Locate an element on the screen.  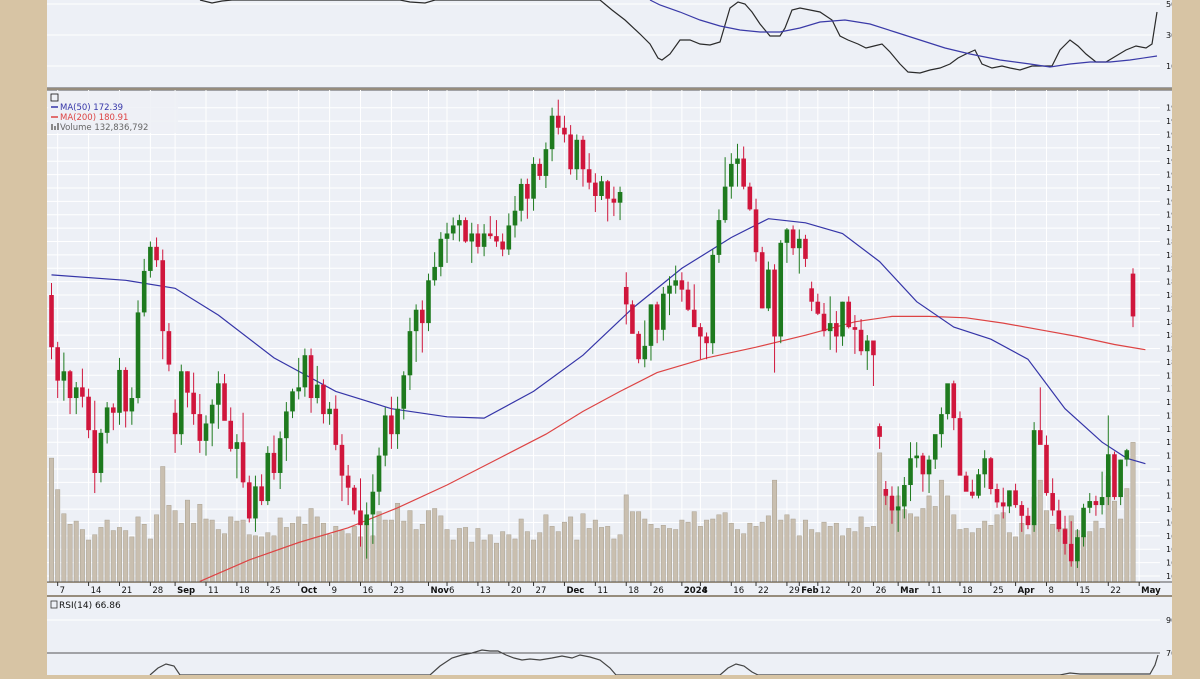
date-tick-label: 18 is located at coordinates (633, 591).